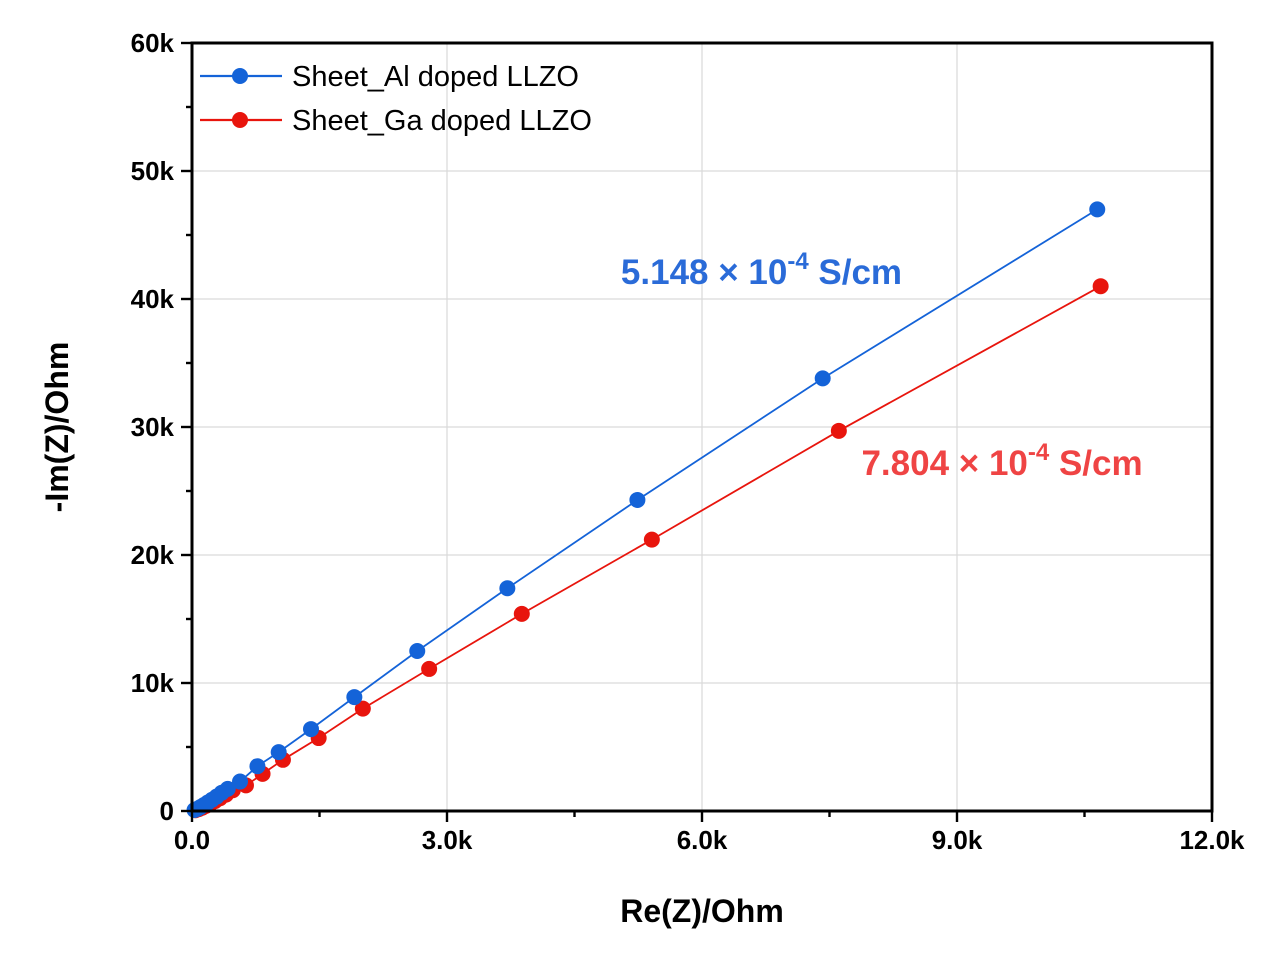  What do you see at coordinates (761, 270) in the screenshot?
I see `conductivity-annotation: 5.148 × 10-4 S/cm` at bounding box center [761, 270].